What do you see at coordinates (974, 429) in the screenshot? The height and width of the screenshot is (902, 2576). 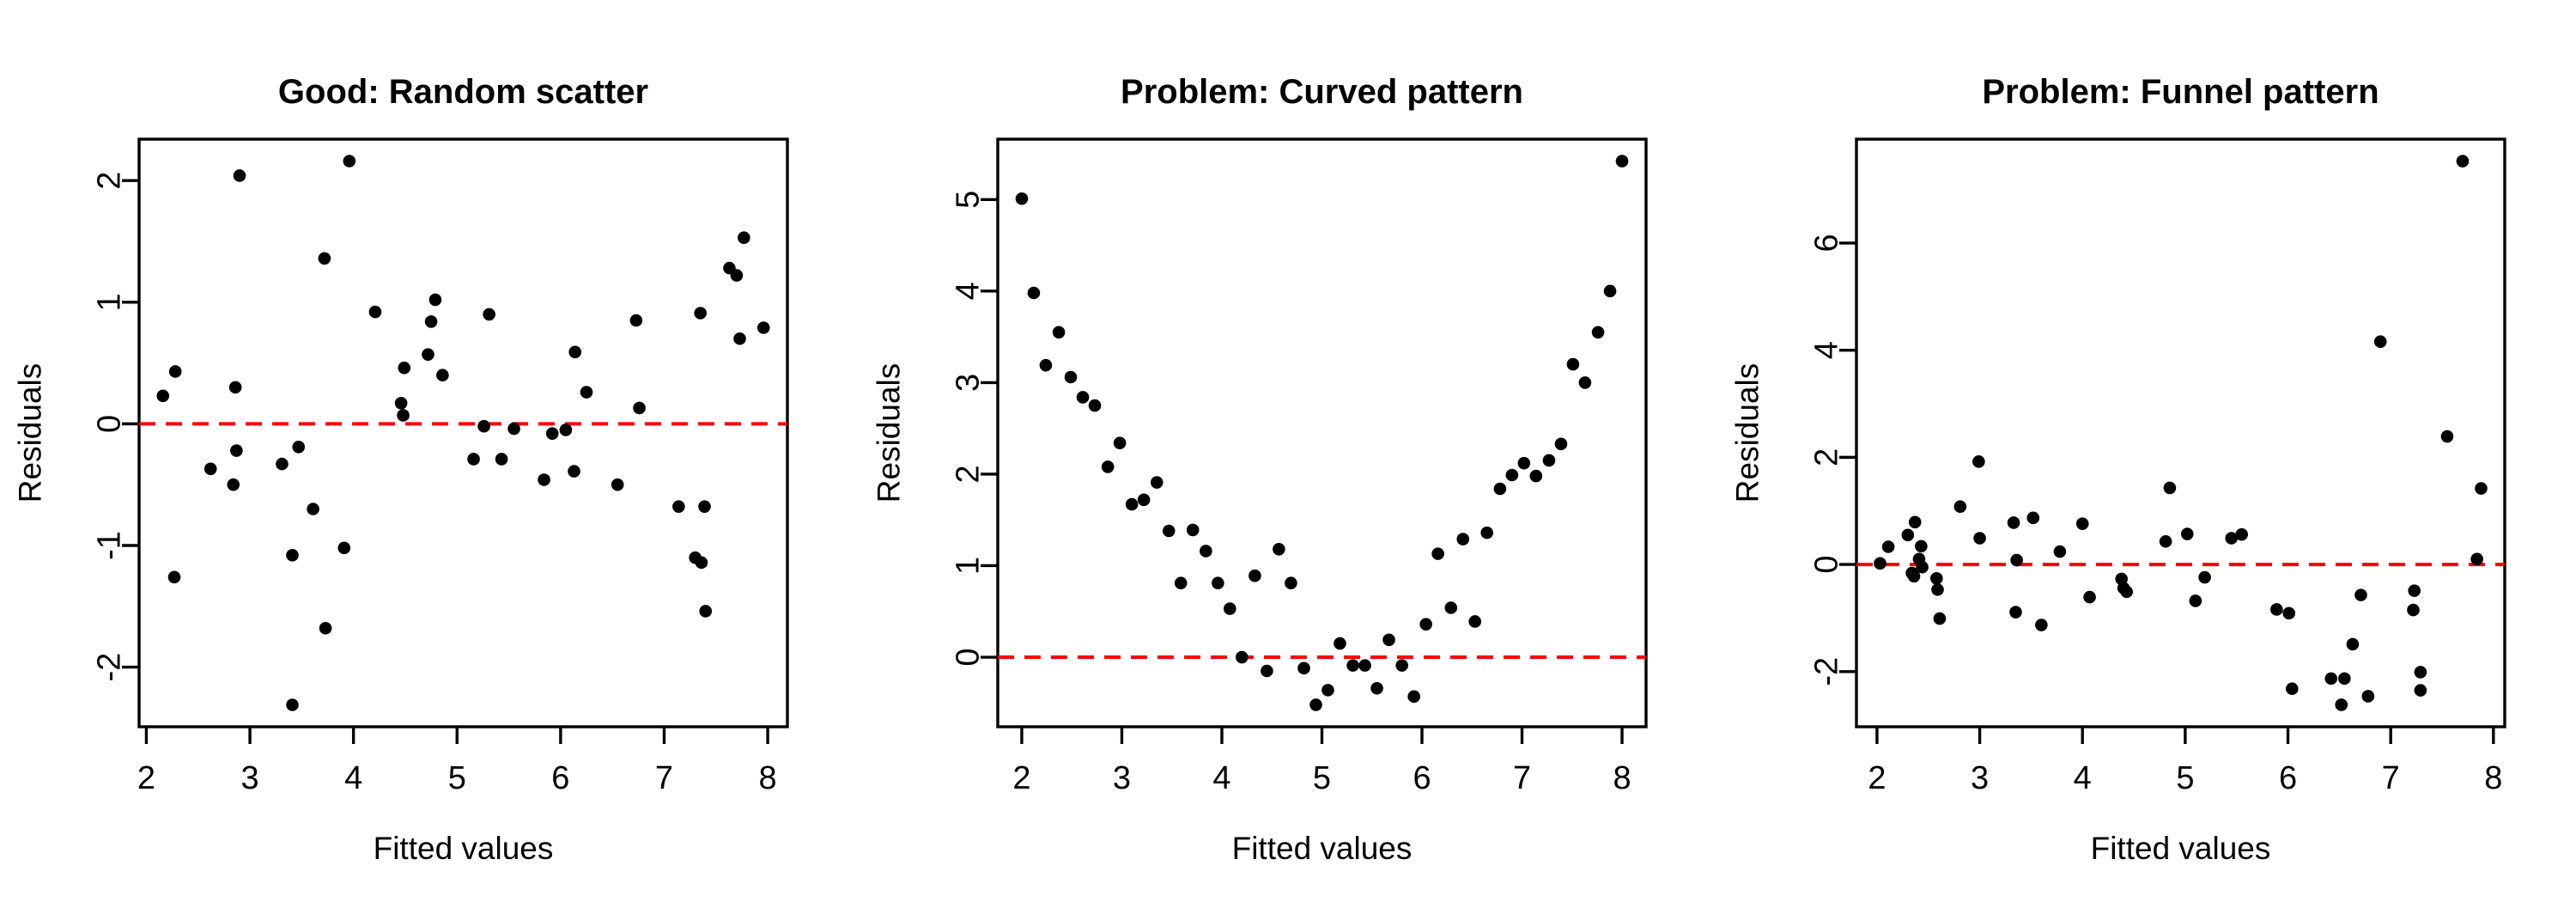 I see `y-axis-ticks: 0 1 2 3 4 5` at bounding box center [974, 429].